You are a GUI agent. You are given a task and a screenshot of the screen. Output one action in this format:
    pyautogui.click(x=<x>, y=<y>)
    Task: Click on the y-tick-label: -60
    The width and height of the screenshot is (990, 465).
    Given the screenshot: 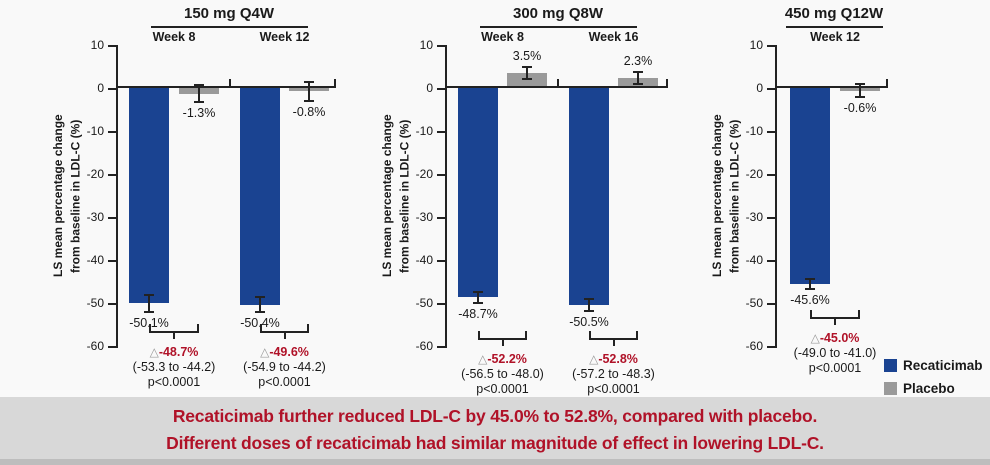 What is the action you would take?
    pyautogui.click(x=754, y=346)
    